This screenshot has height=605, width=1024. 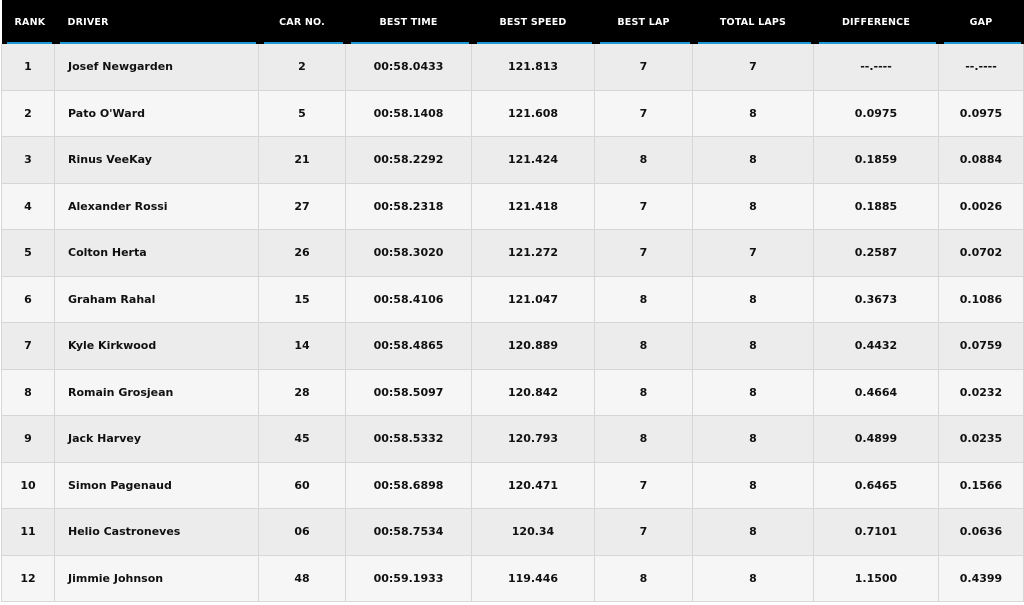 What do you see at coordinates (28, 485) in the screenshot?
I see `cell-rank: 10` at bounding box center [28, 485].